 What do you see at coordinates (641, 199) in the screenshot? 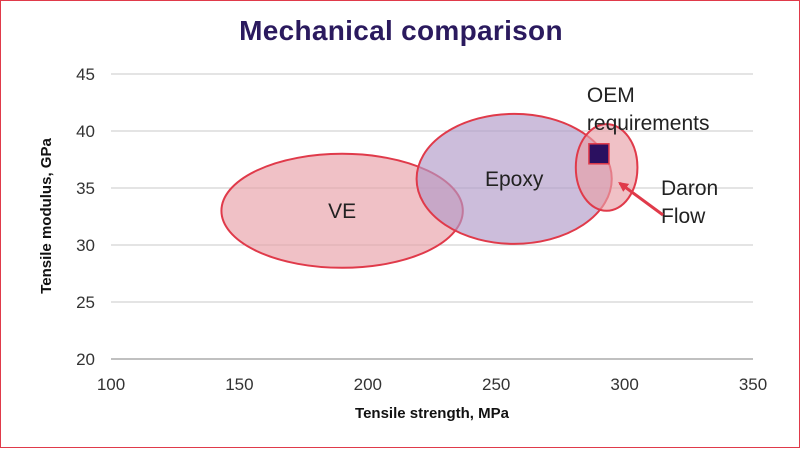
I see `annotation-arrow` at bounding box center [641, 199].